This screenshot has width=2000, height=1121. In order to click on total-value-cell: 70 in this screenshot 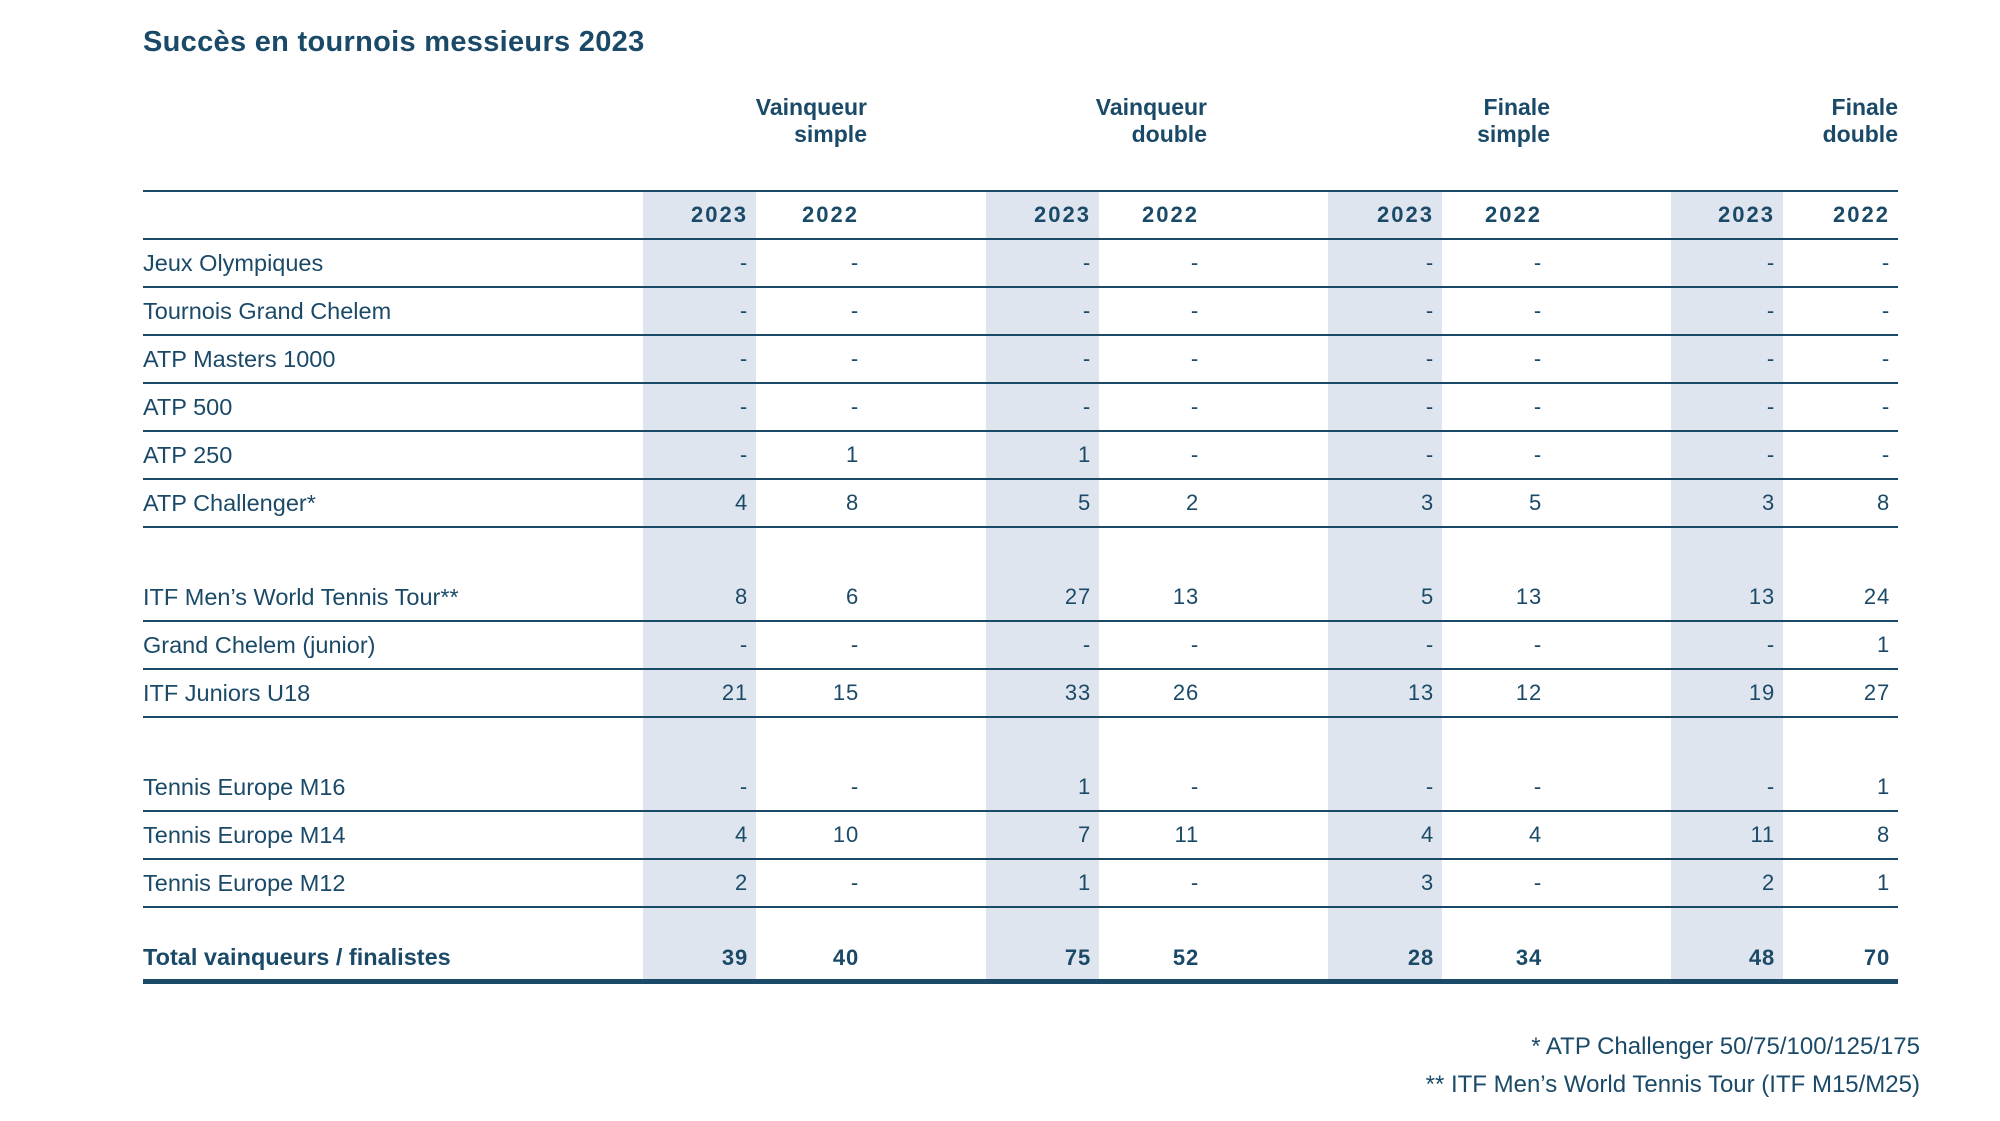, I will do `click(1876, 957)`.